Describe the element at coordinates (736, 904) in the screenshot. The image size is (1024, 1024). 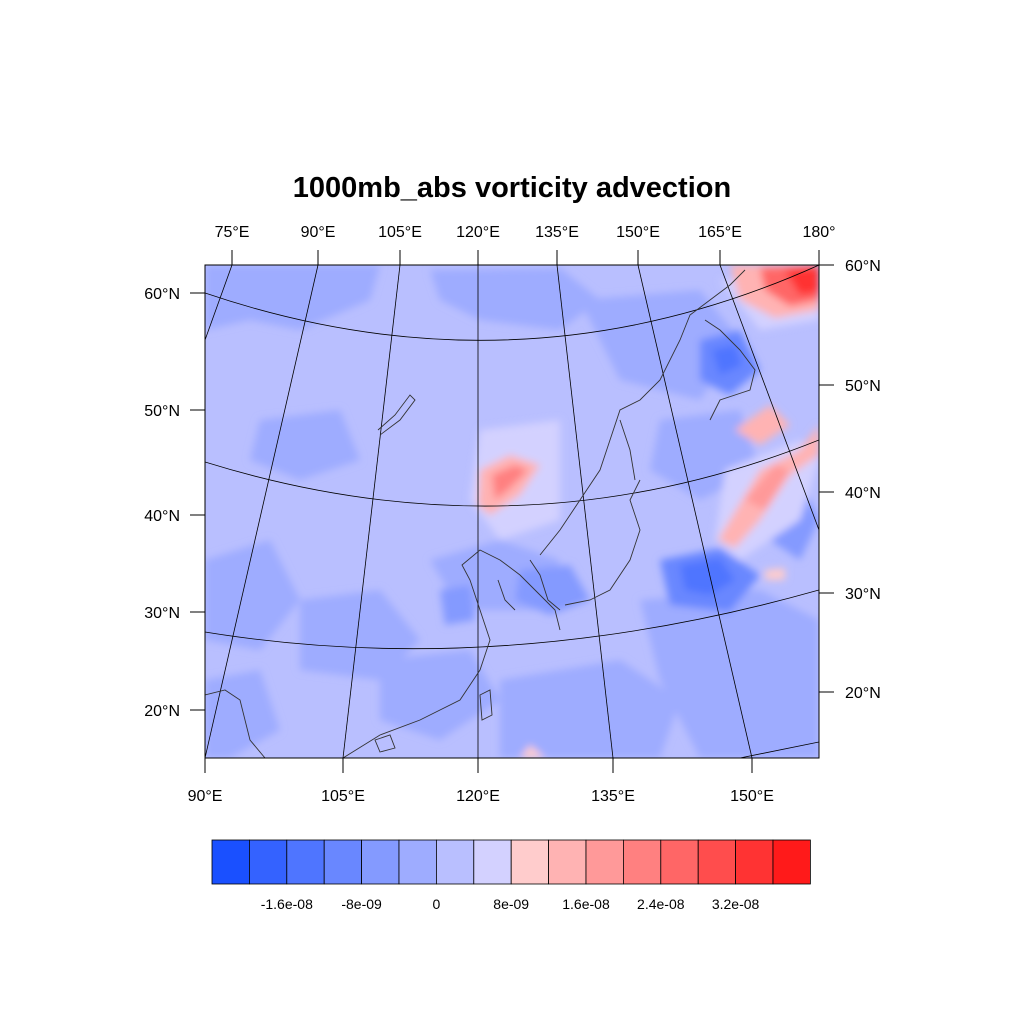
I see `colorbar-tick-label: 3.2e-08` at that location.